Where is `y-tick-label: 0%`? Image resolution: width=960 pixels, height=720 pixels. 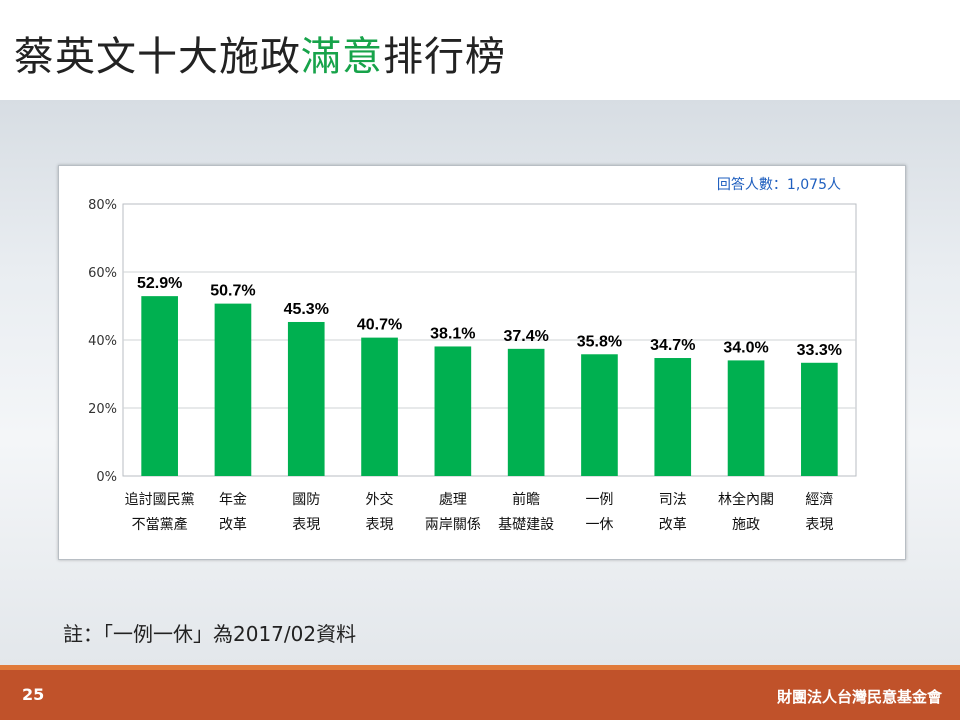 y-tick-label: 0% is located at coordinates (106, 477).